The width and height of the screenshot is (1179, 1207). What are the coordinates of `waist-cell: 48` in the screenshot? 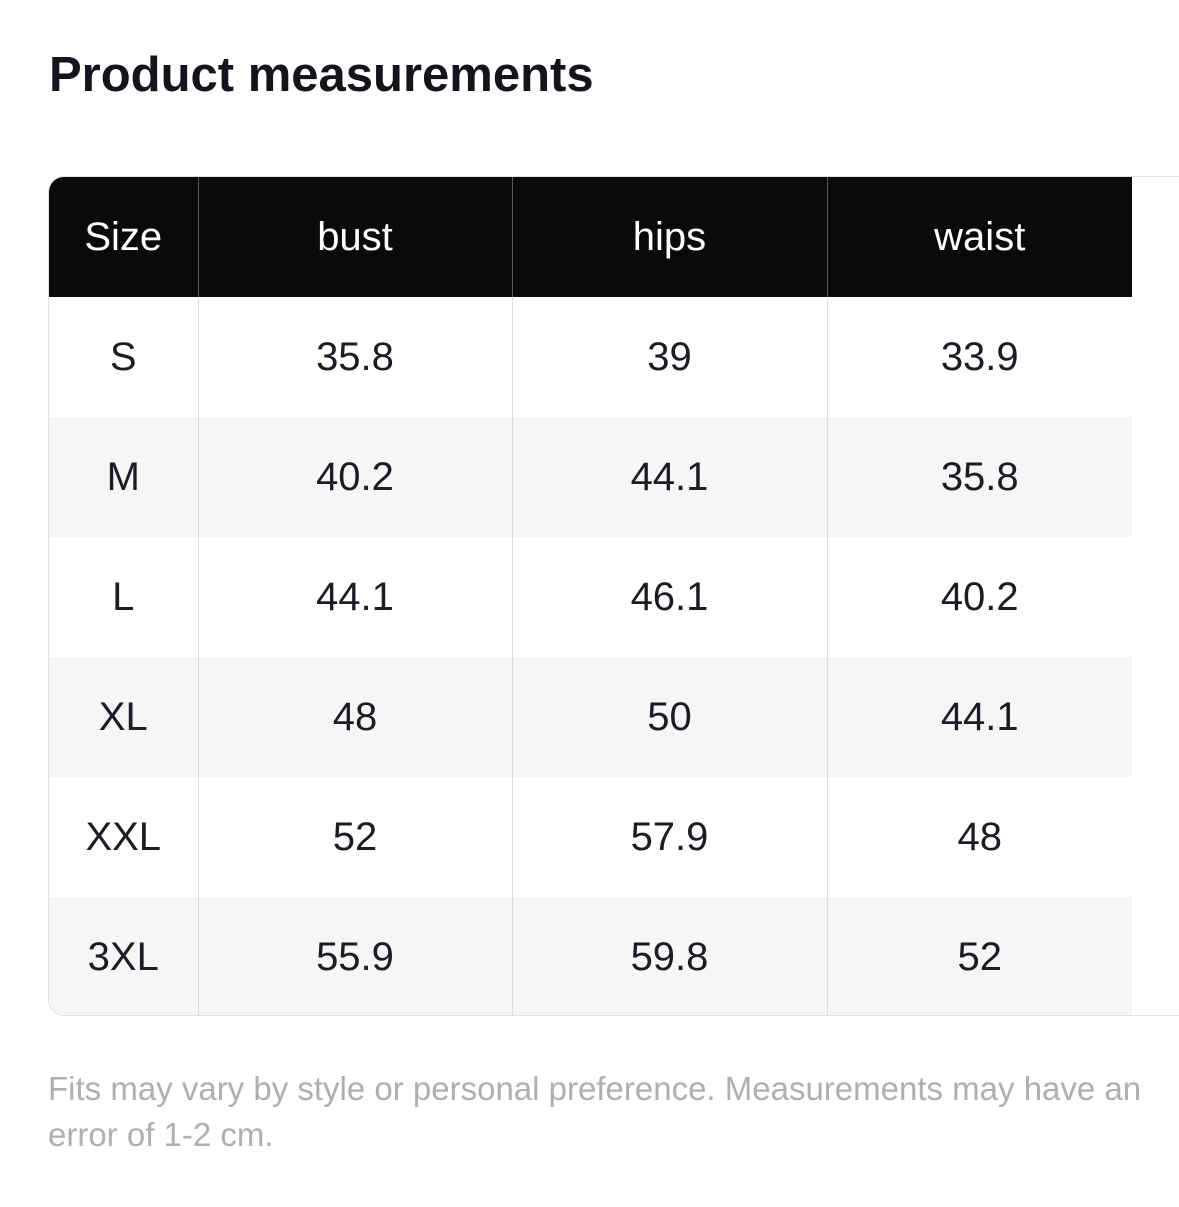 It's located at (979, 837).